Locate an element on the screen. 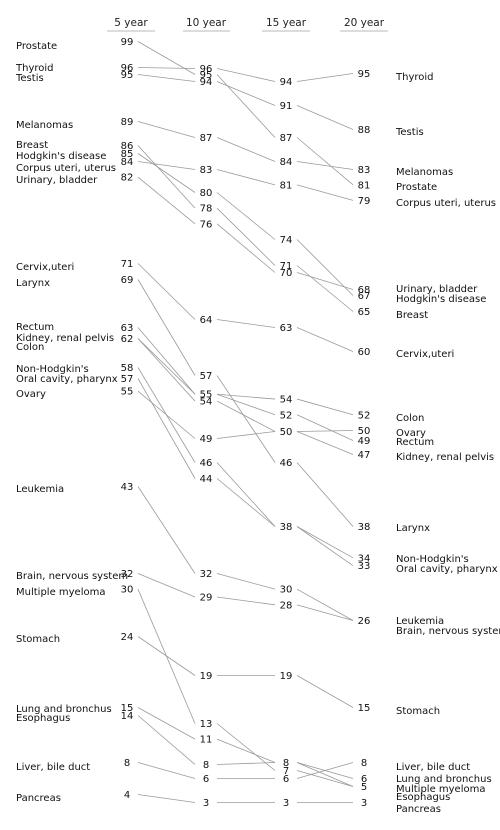 The width and height of the screenshot is (500, 830). column-header-5yr: 5 year is located at coordinates (131, 23).